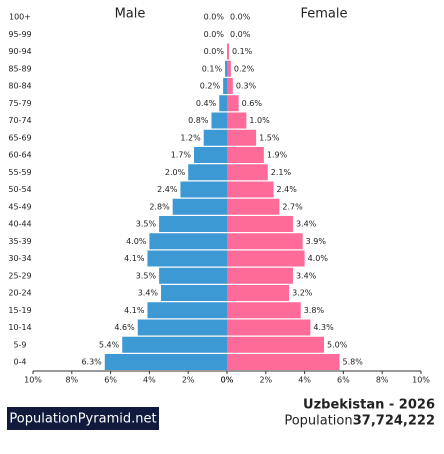 The width and height of the screenshot is (444, 454). Describe the element at coordinates (19, 155) in the screenshot. I see `age-label: 60-64` at that location.